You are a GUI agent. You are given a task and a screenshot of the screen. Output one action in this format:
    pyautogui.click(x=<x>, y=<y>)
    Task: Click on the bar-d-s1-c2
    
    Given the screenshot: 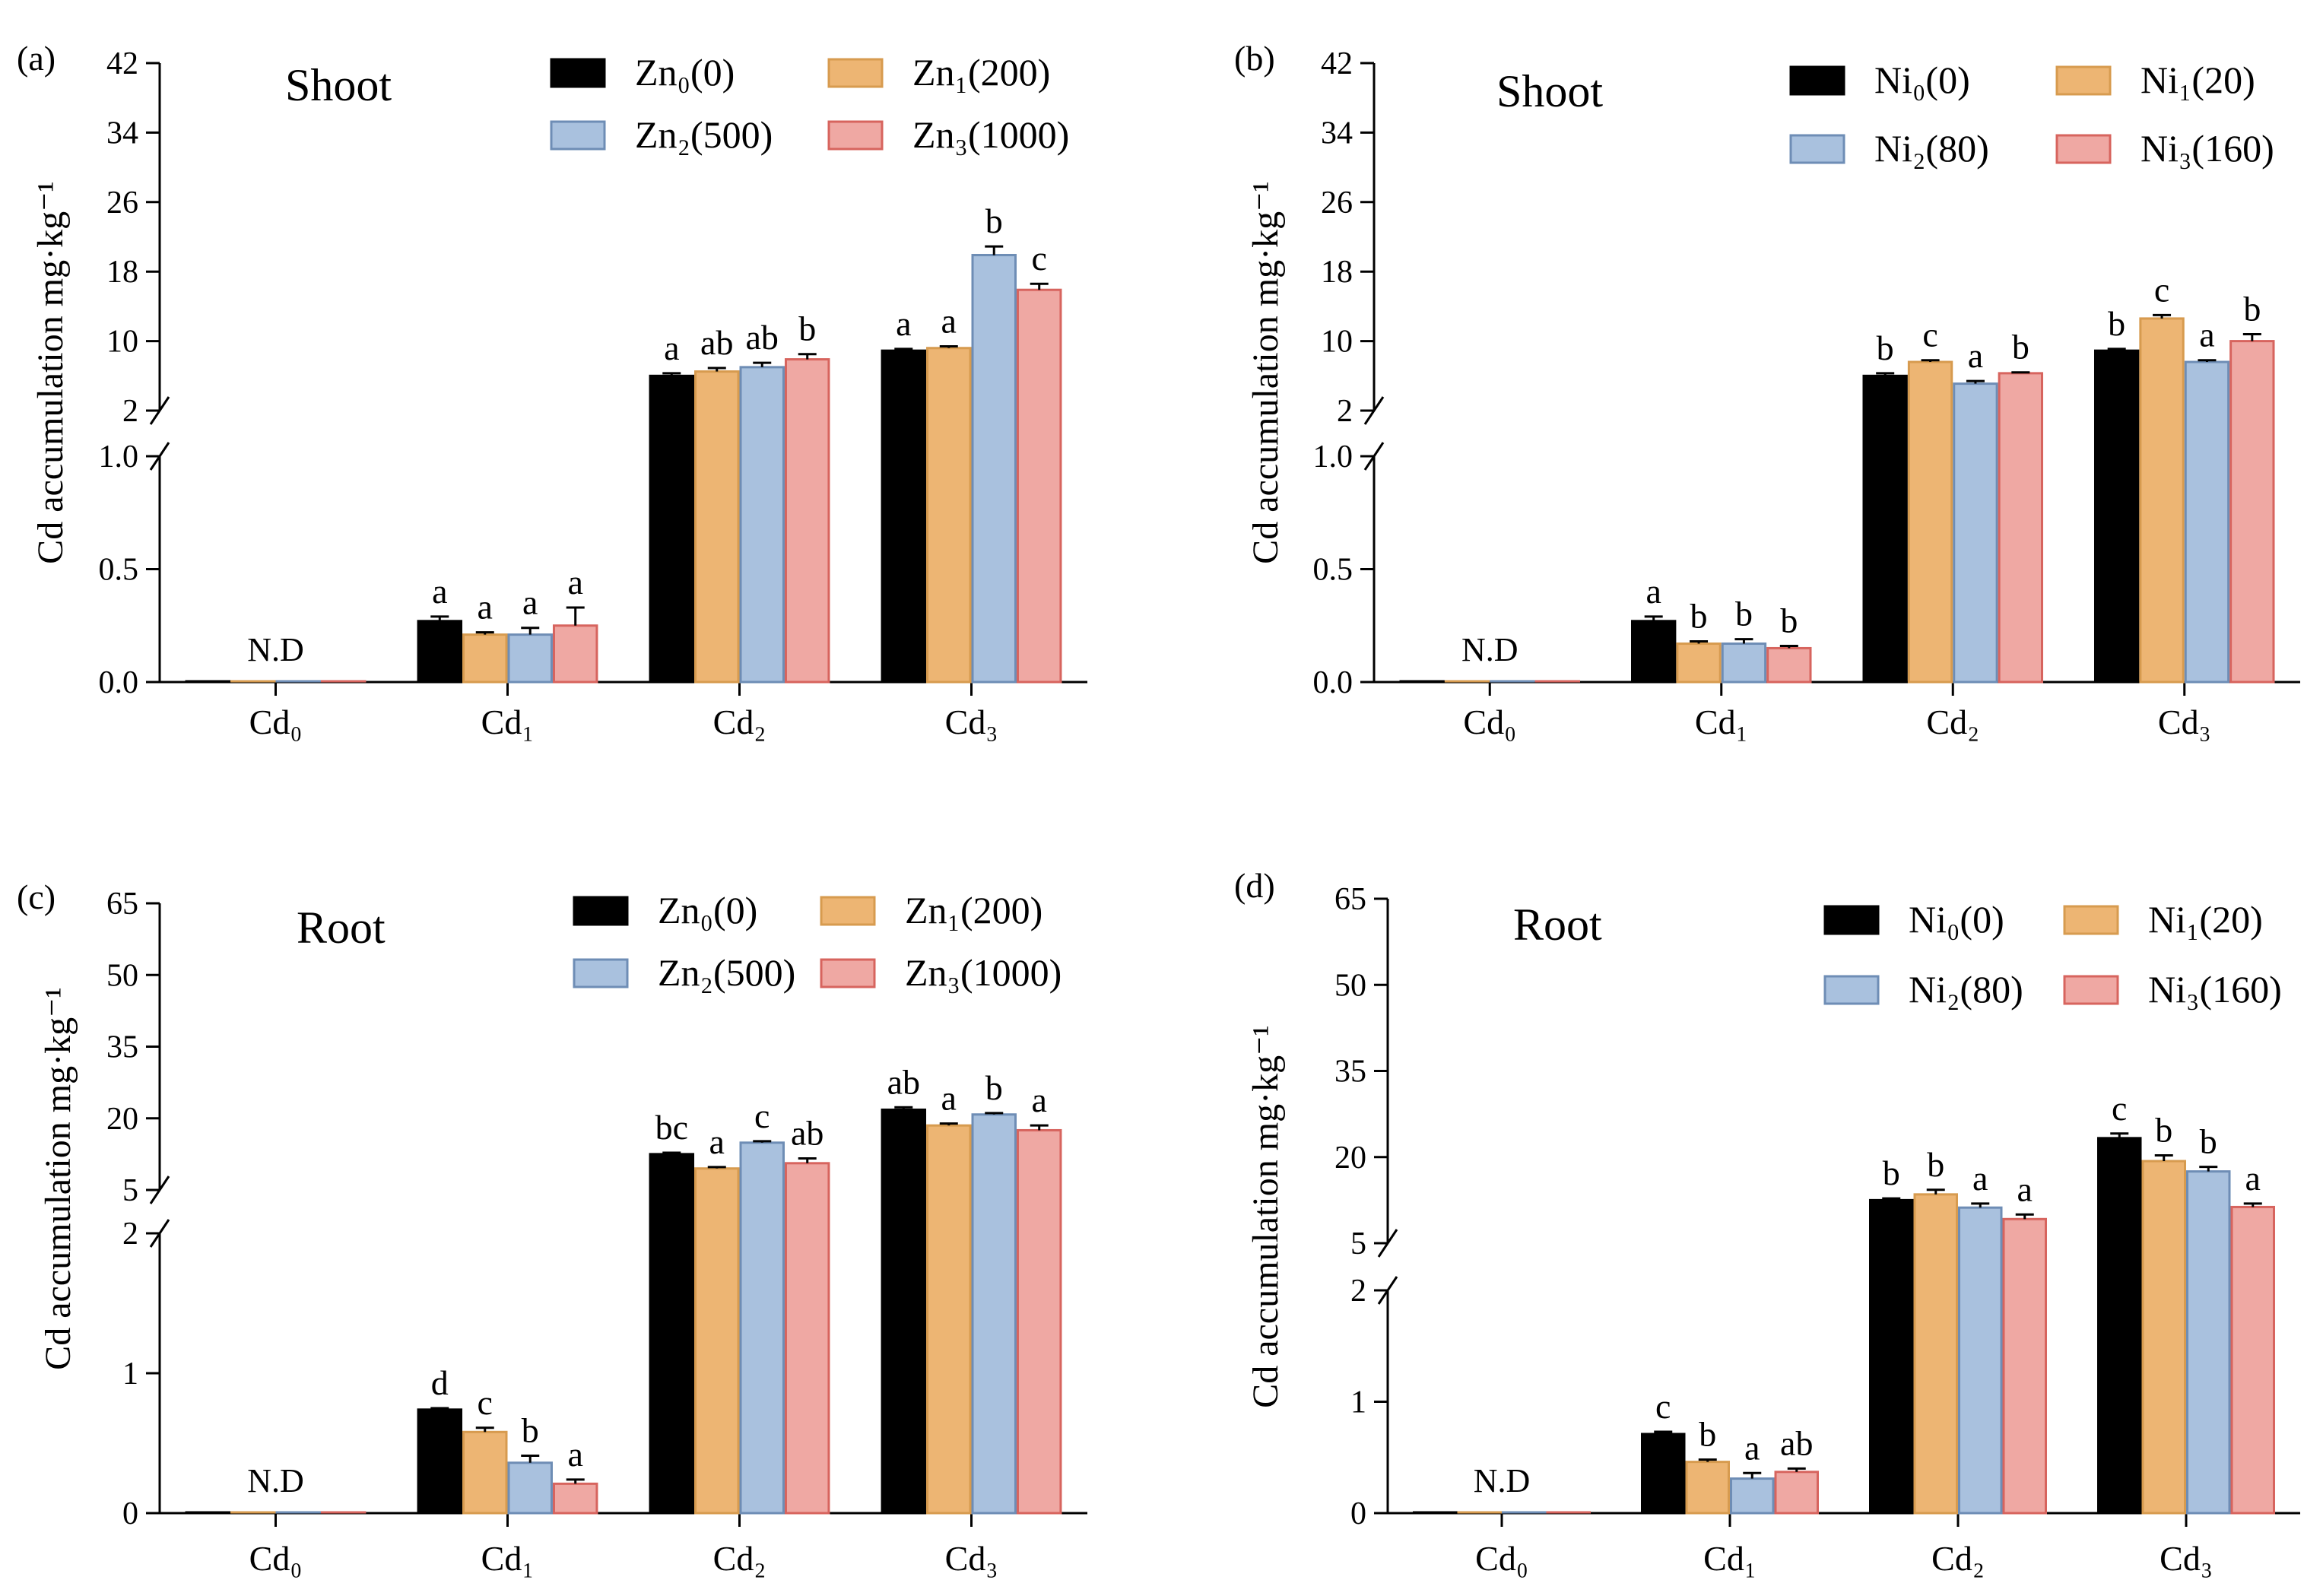 What is the action you would take?
    pyautogui.click(x=1936, y=1354)
    